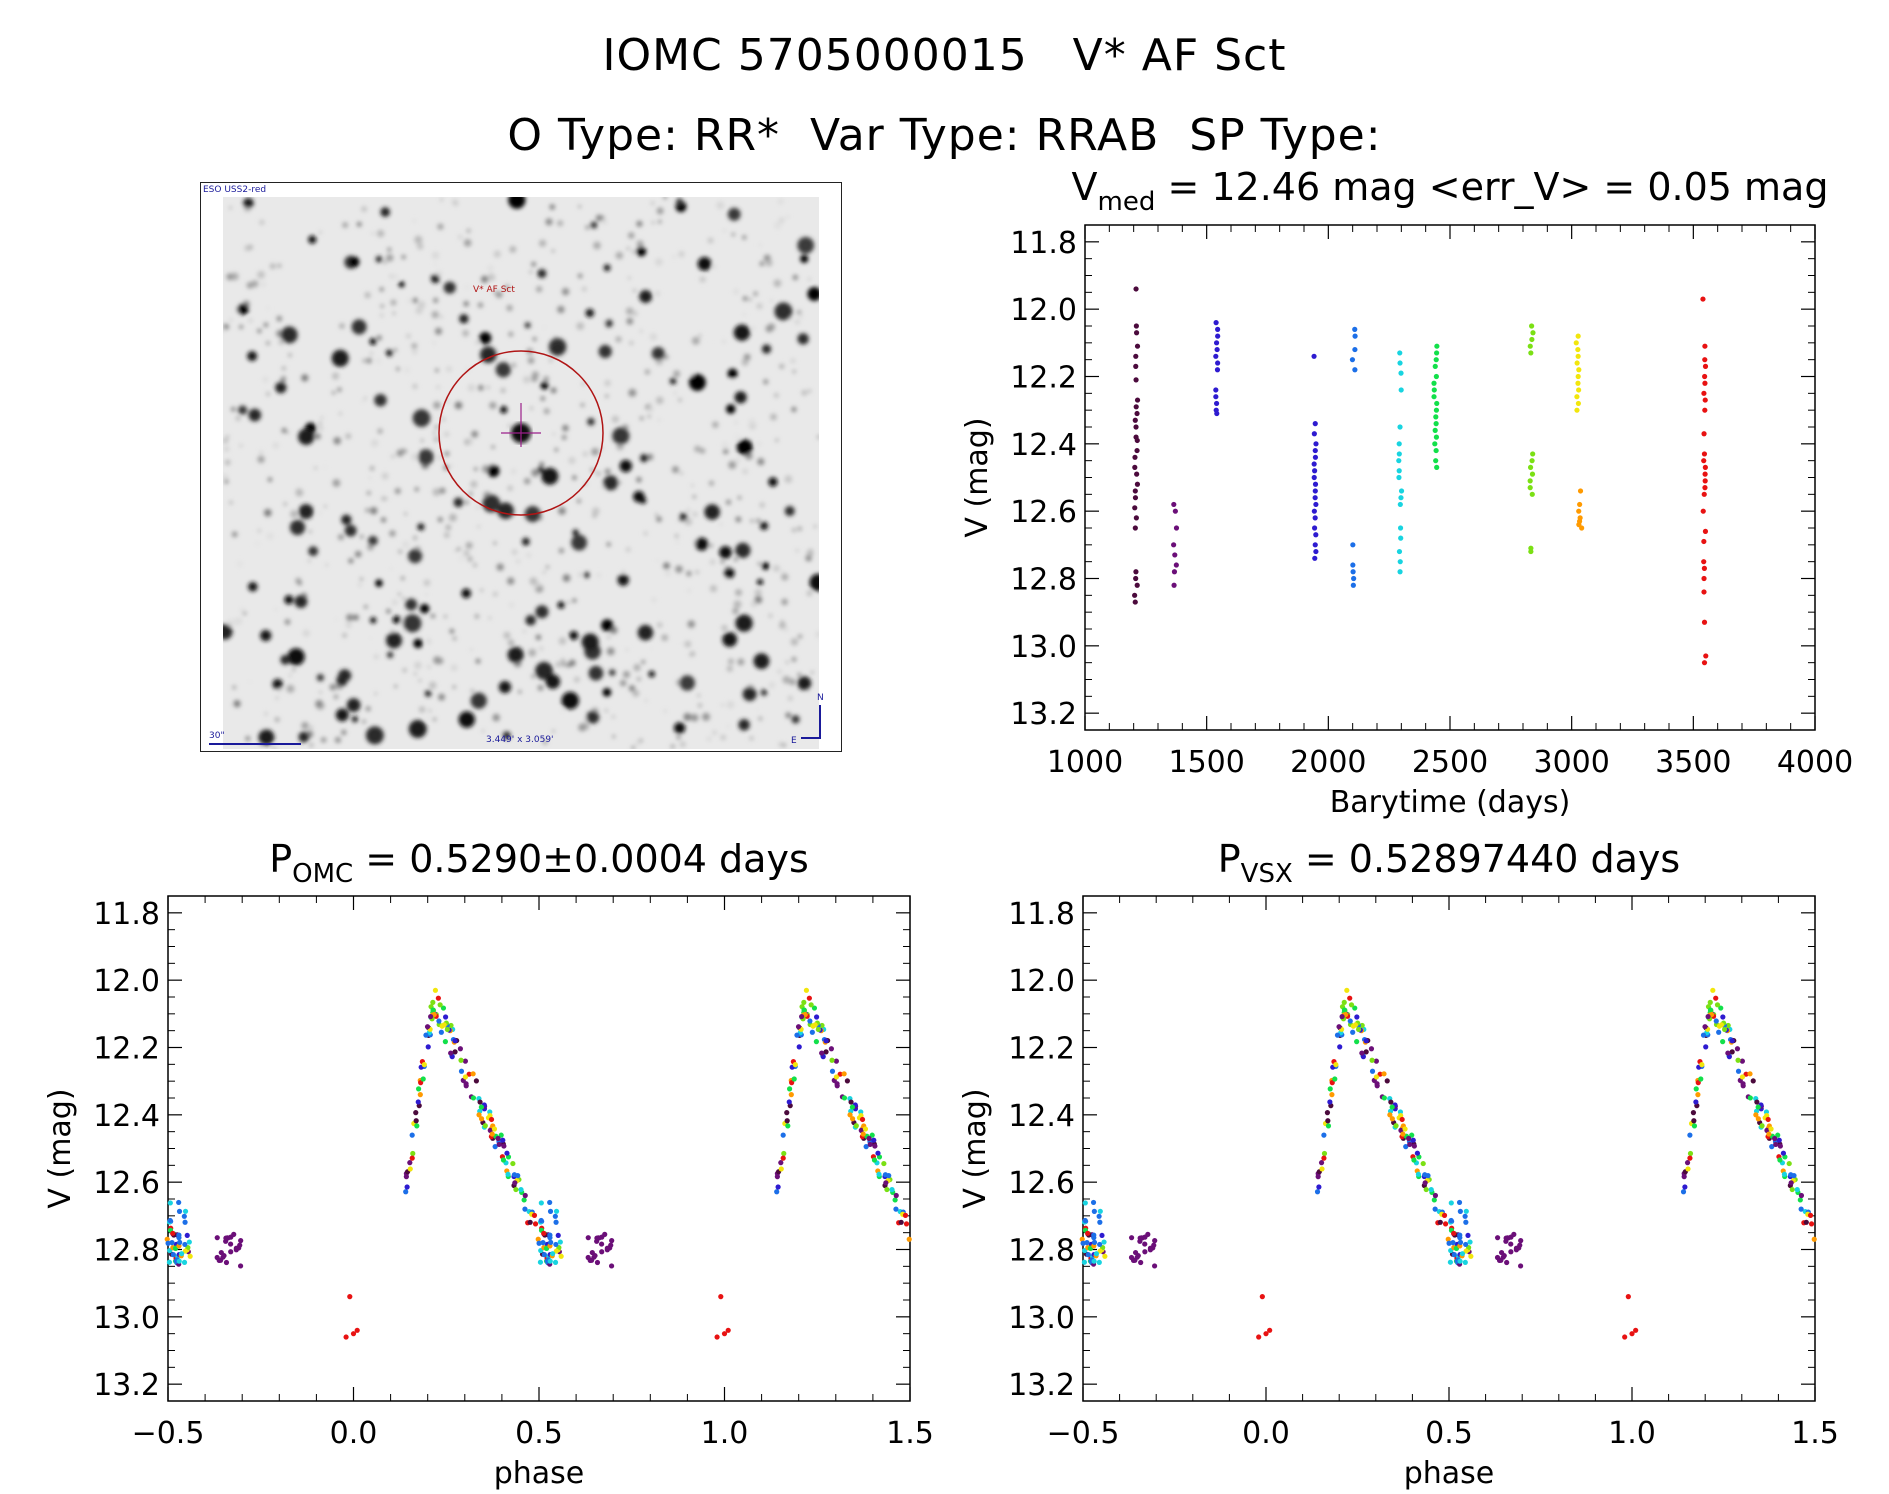 The height and width of the screenshot is (1494, 1889). What do you see at coordinates (521, 473) in the screenshot?
I see `star-field` at bounding box center [521, 473].